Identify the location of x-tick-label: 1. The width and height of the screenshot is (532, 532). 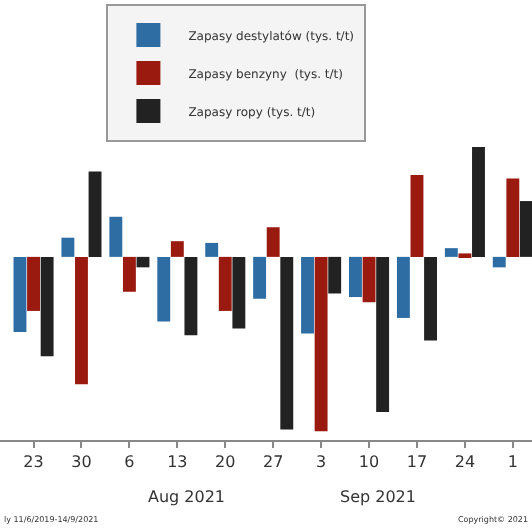
(512, 462).